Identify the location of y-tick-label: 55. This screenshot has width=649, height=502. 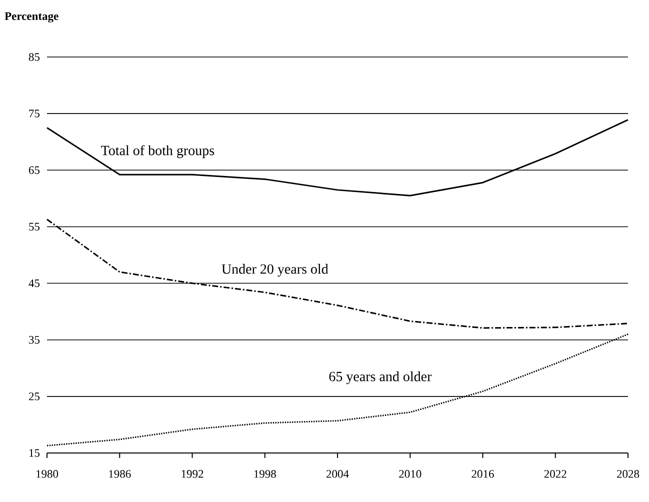
(34, 226).